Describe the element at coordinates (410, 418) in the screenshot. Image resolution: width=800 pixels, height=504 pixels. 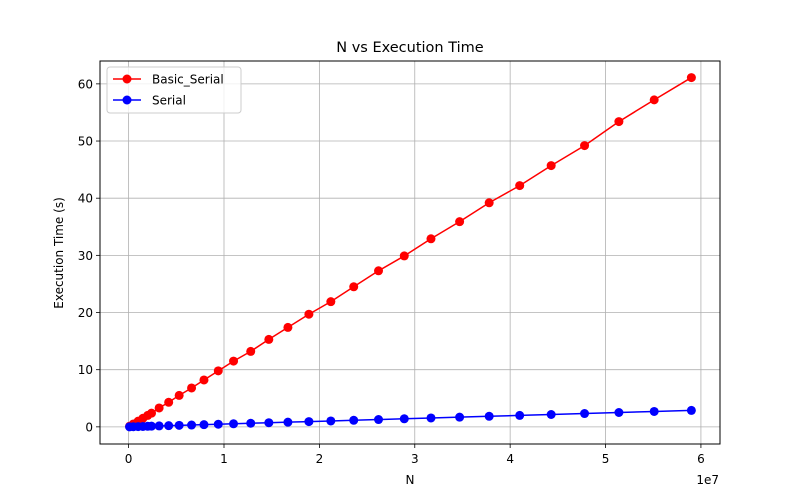
I see `series-serial` at that location.